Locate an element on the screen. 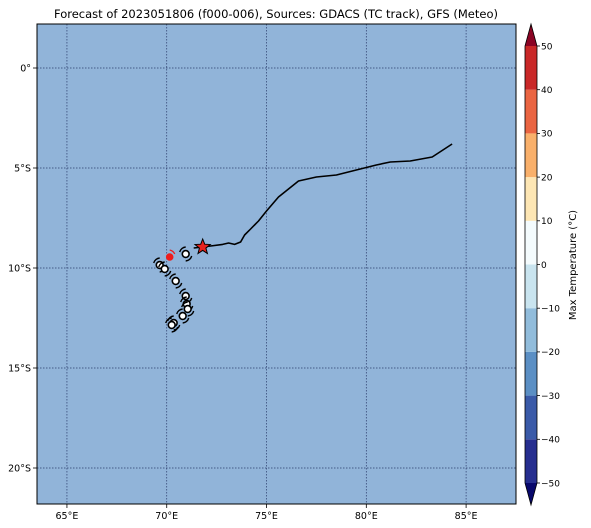 This screenshot has height=528, width=591. longitude-tick-label: 70°E is located at coordinates (166, 516).